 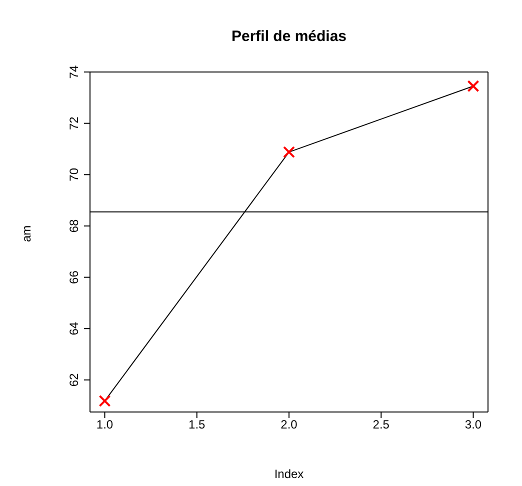 I want to click on x-tick-label: 2.0, so click(x=289, y=425).